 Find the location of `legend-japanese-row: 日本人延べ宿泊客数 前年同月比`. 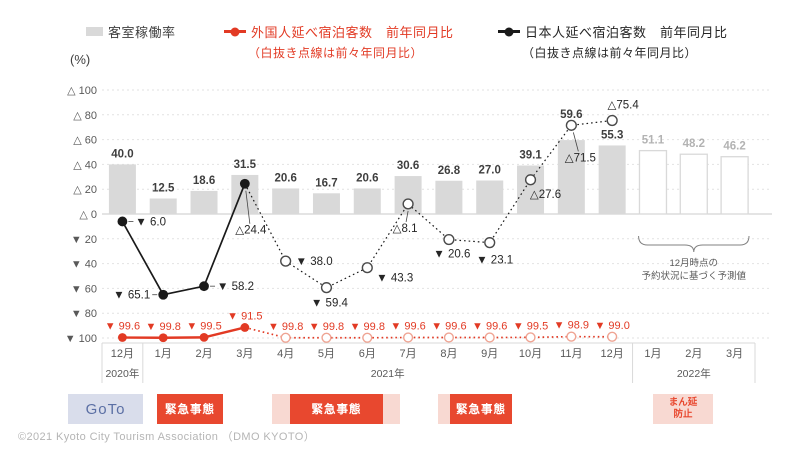

legend-japanese-row: 日本人延べ宿泊客数 前年同月比 is located at coordinates (613, 31).